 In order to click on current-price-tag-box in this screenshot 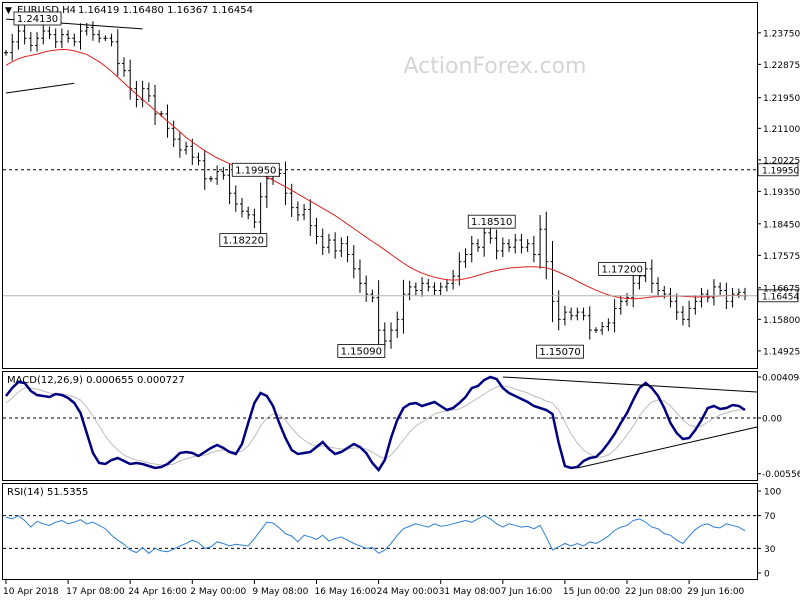, I will do `click(778, 296)`.